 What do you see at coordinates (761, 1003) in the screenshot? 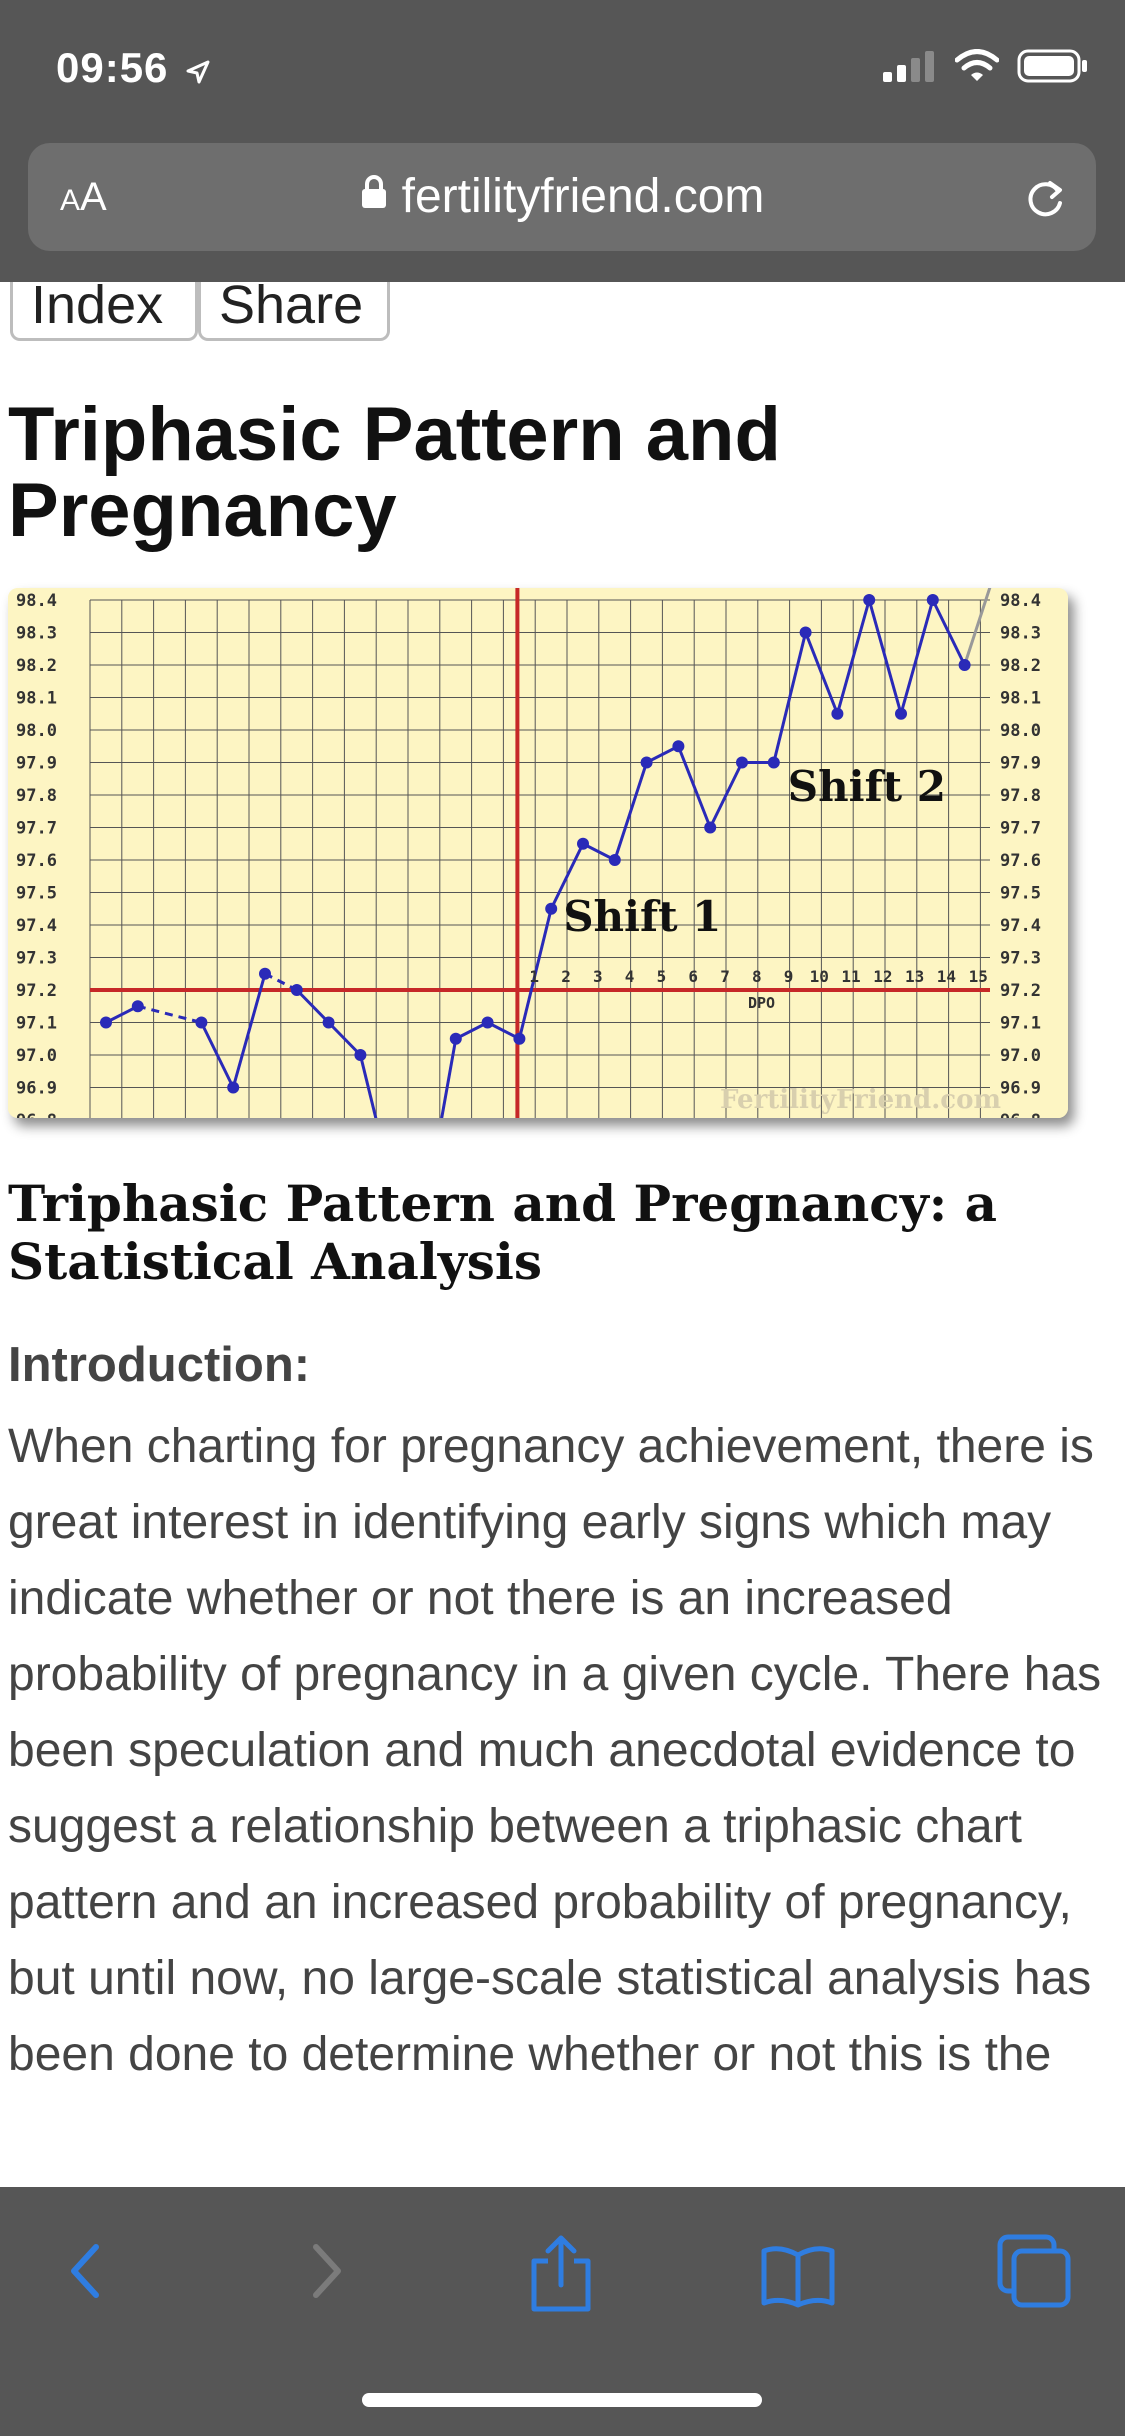
I see `x-axis-label: DPO` at bounding box center [761, 1003].